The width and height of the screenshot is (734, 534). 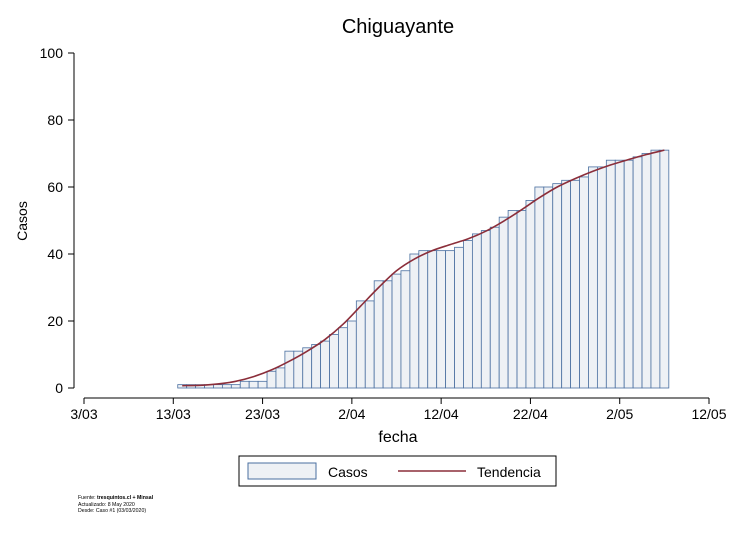 What do you see at coordinates (59, 388) in the screenshot?
I see `y-tick-label: 0` at bounding box center [59, 388].